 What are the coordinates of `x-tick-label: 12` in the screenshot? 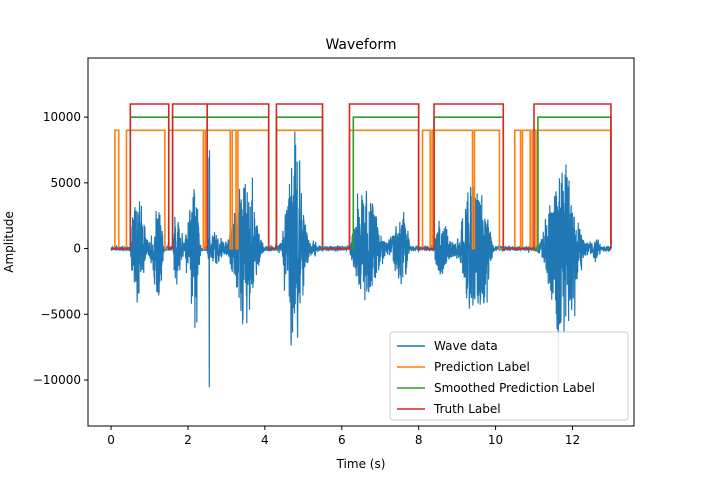 It's located at (572, 440).